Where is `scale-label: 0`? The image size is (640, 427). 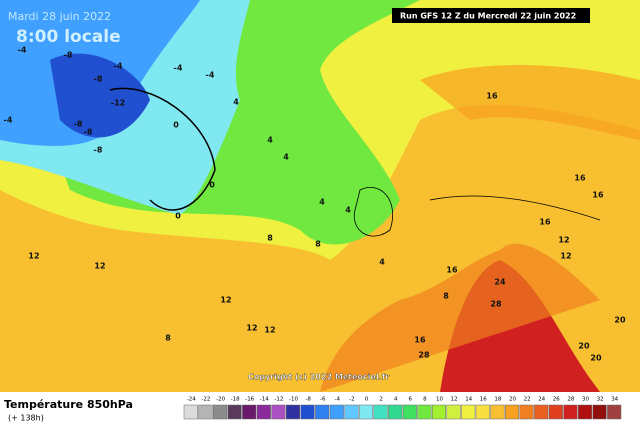 scale-label: 0 is located at coordinates (367, 400).